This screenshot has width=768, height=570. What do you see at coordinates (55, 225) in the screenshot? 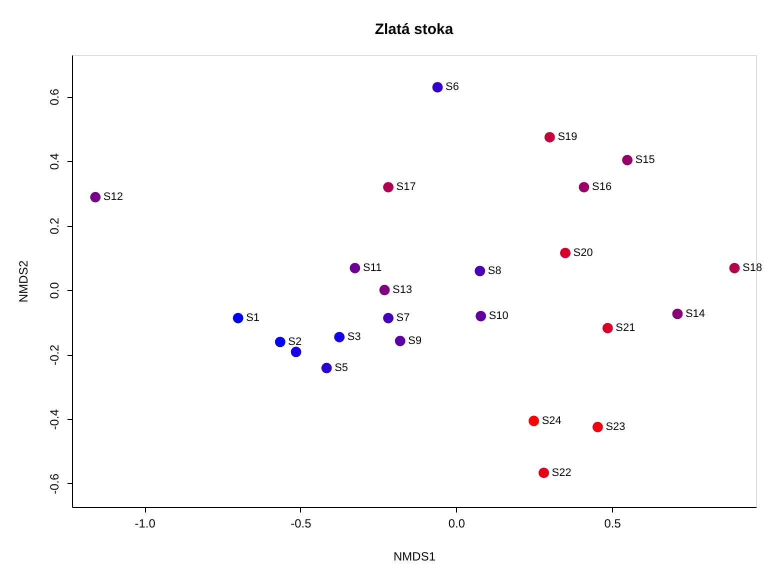
I see `y-tick-label: 0.2` at bounding box center [55, 225].